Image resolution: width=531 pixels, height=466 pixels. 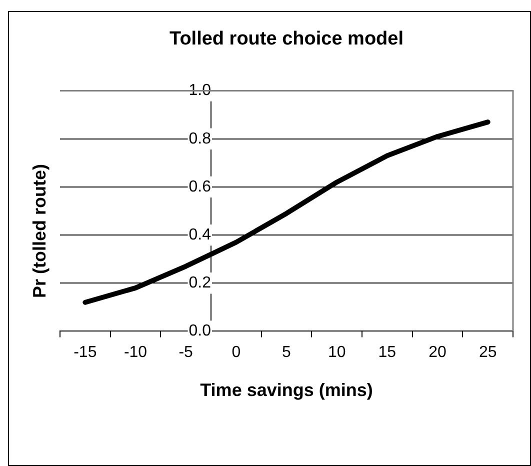 I want to click on x-tick-label: -15, so click(x=85, y=353).